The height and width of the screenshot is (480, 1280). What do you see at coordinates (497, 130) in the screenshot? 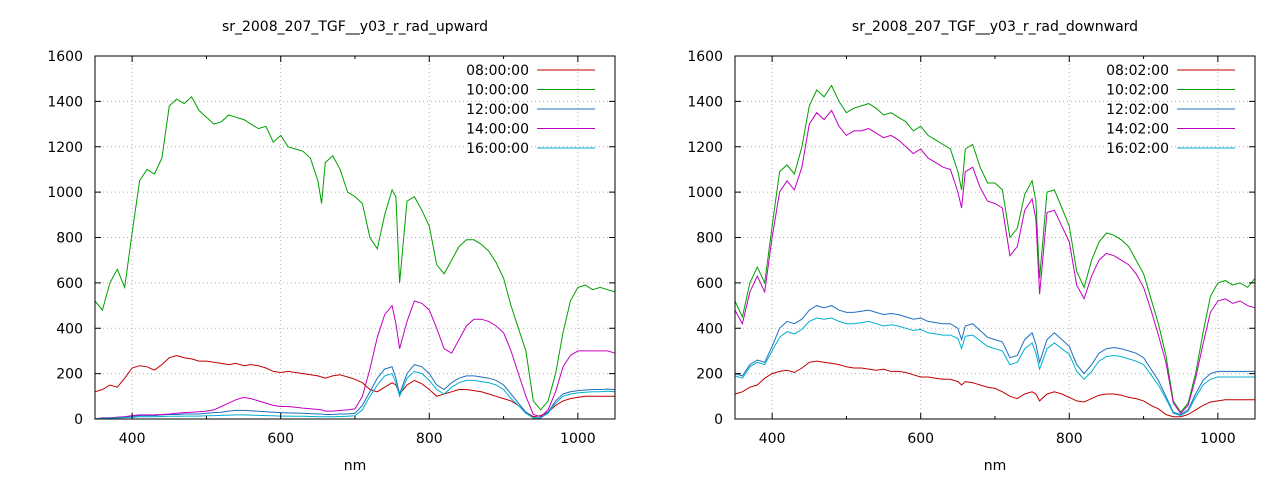
I see `legend-label: 14:00:00` at bounding box center [497, 130].